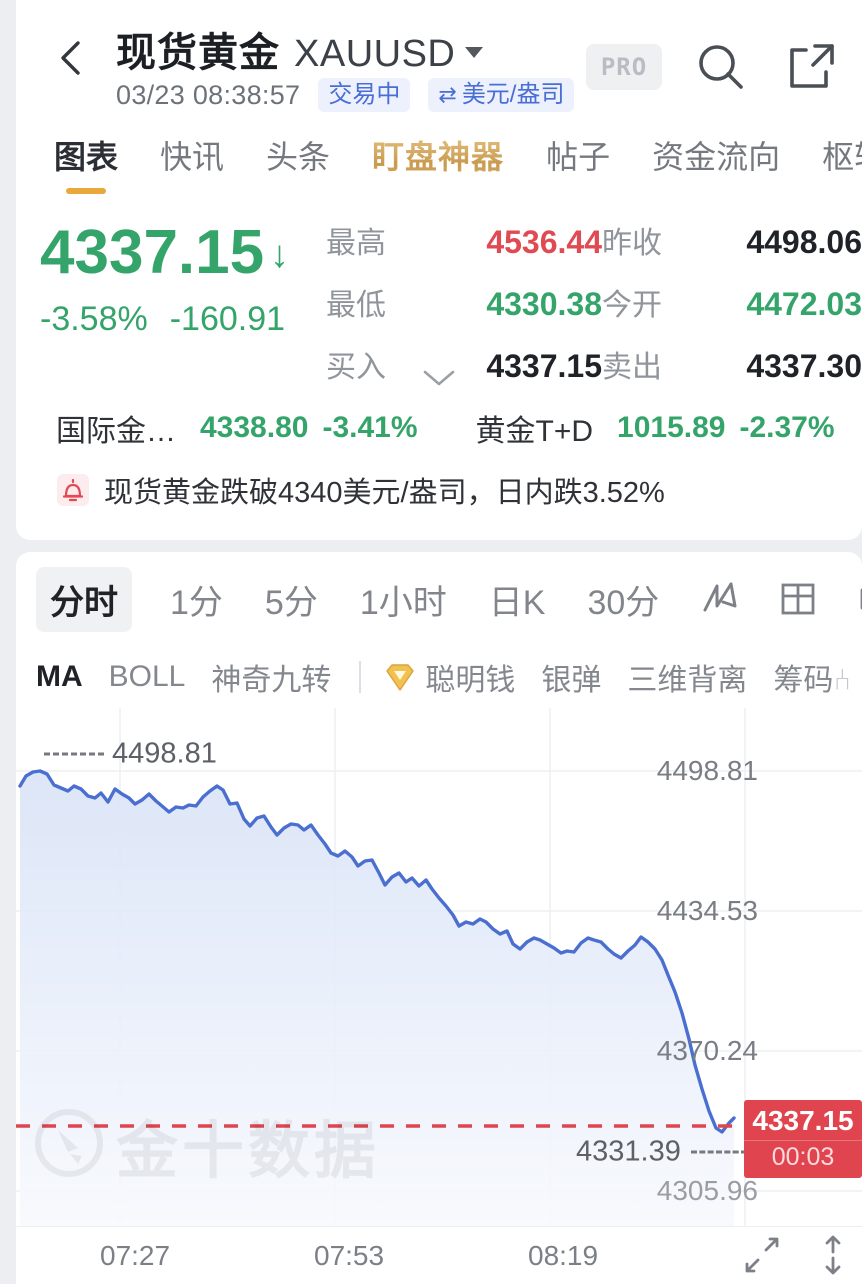  I want to click on timeframe-tab-5m: 5分, so click(291, 602).